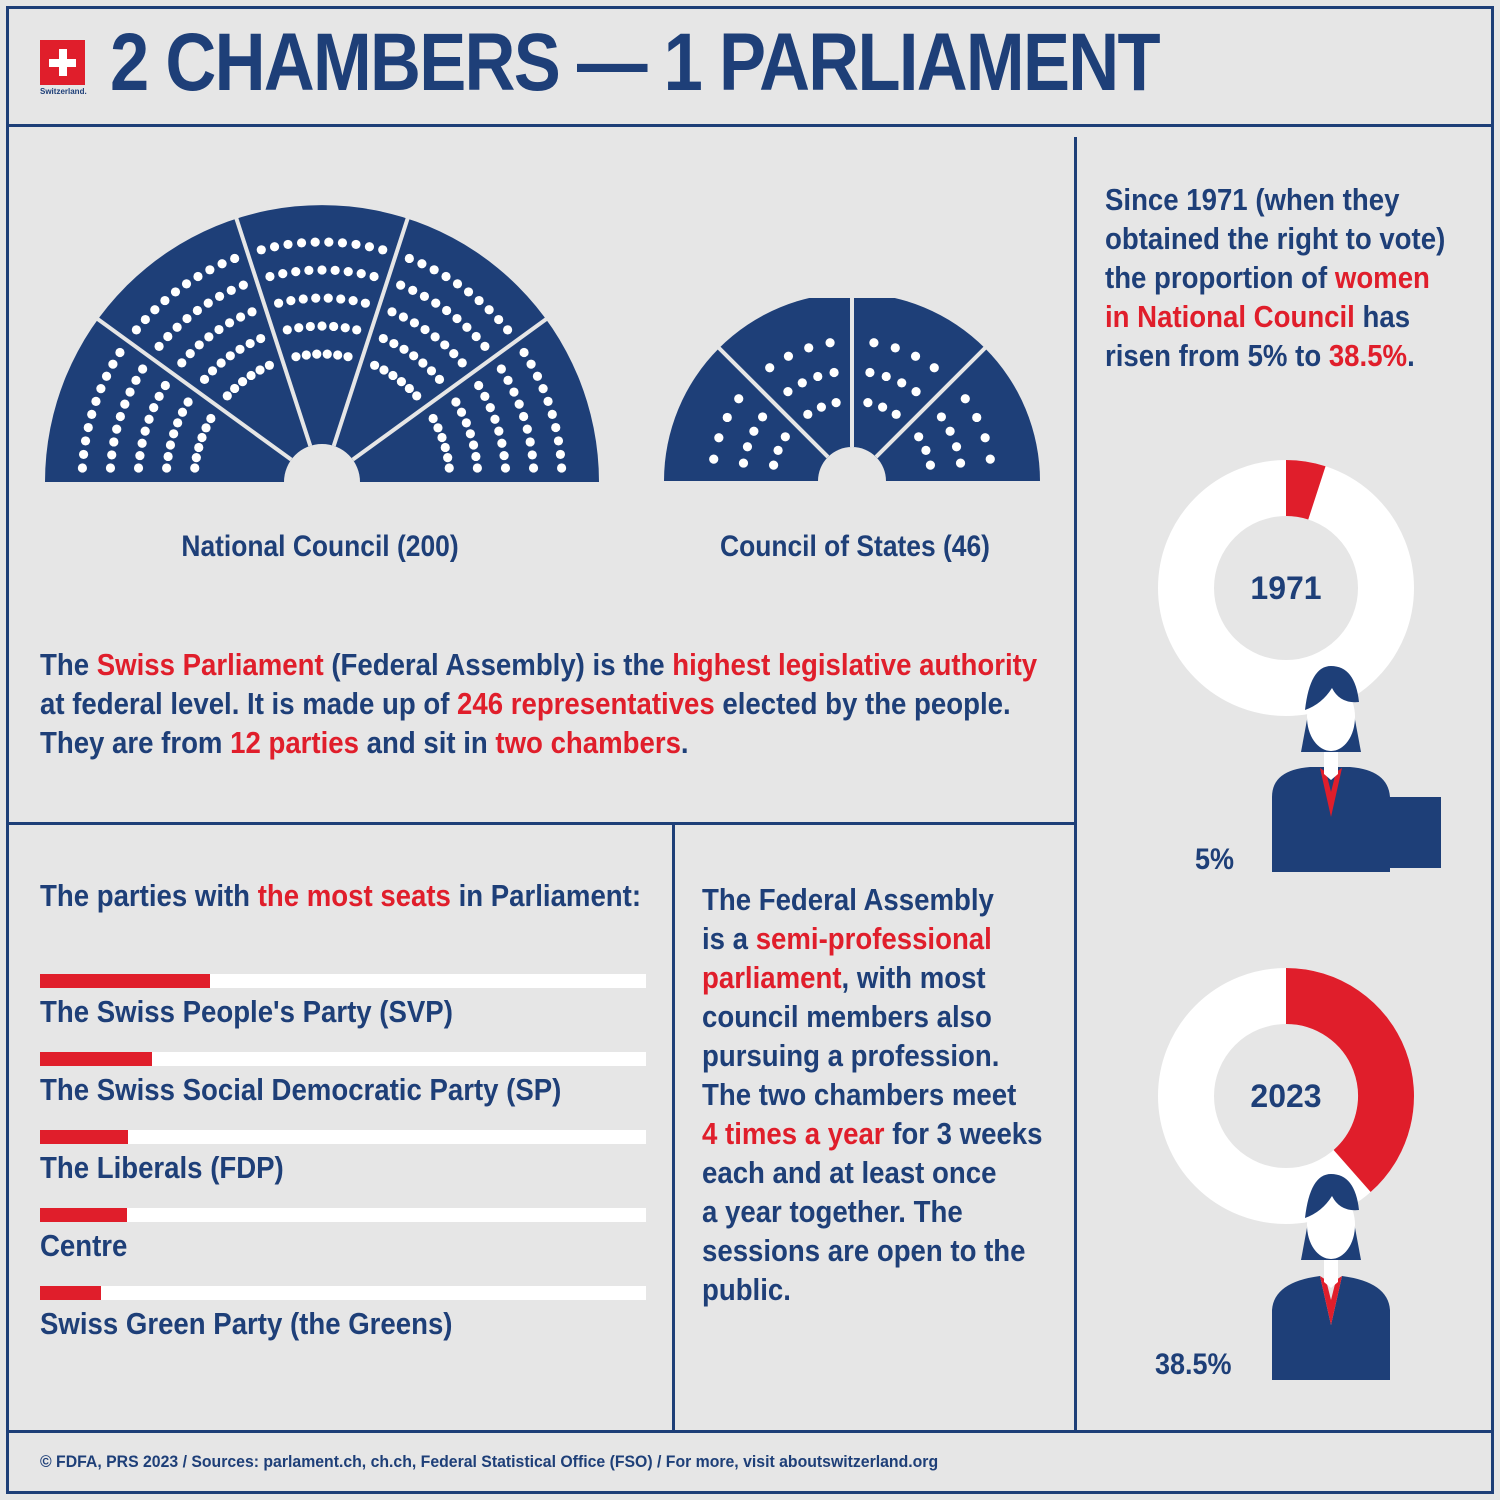  What do you see at coordinates (750, 1431) in the screenshot?
I see `footer-divider` at bounding box center [750, 1431].